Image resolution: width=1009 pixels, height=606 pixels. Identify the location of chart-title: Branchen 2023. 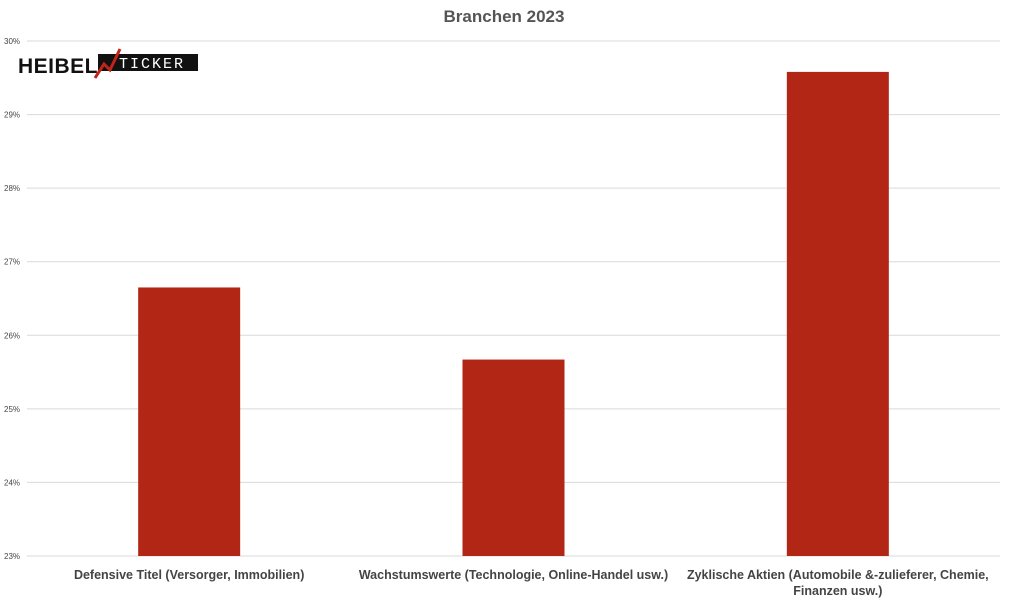
(504, 16).